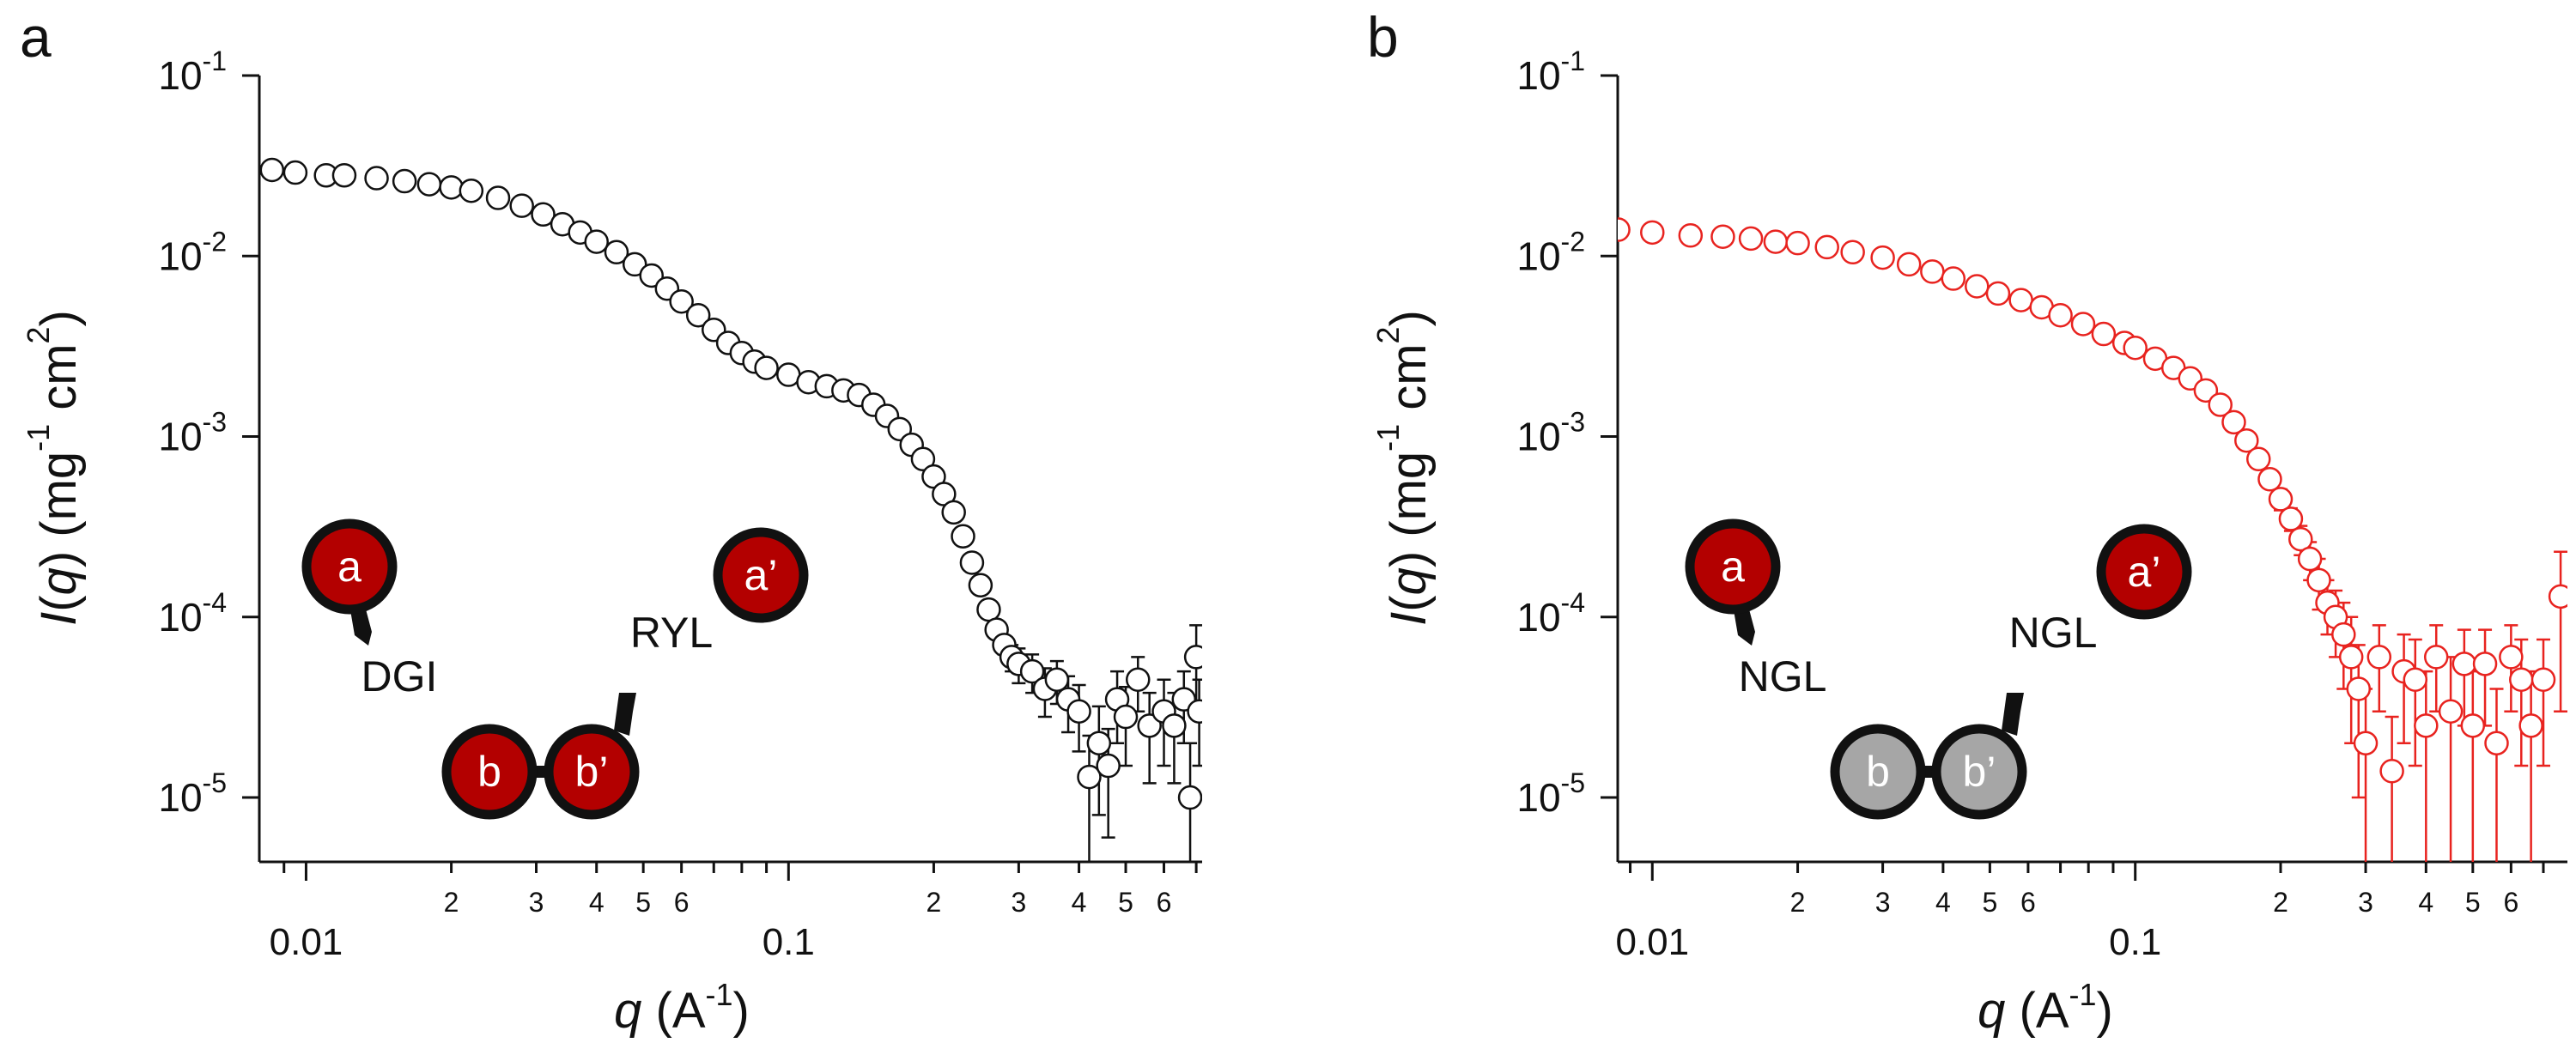 This screenshot has height=1049, width=2576. I want to click on label-part: cm, so click(1409, 383).